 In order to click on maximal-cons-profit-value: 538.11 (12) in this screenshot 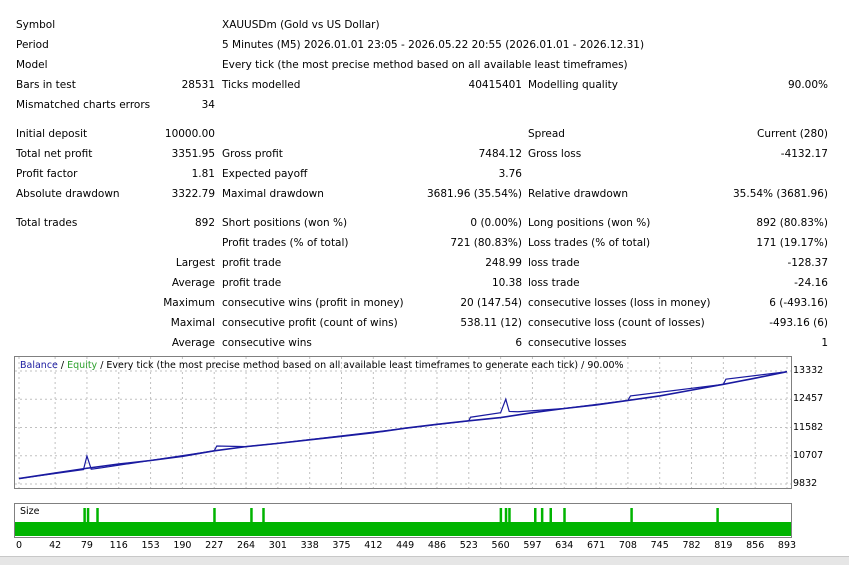, I will do `click(491, 323)`.